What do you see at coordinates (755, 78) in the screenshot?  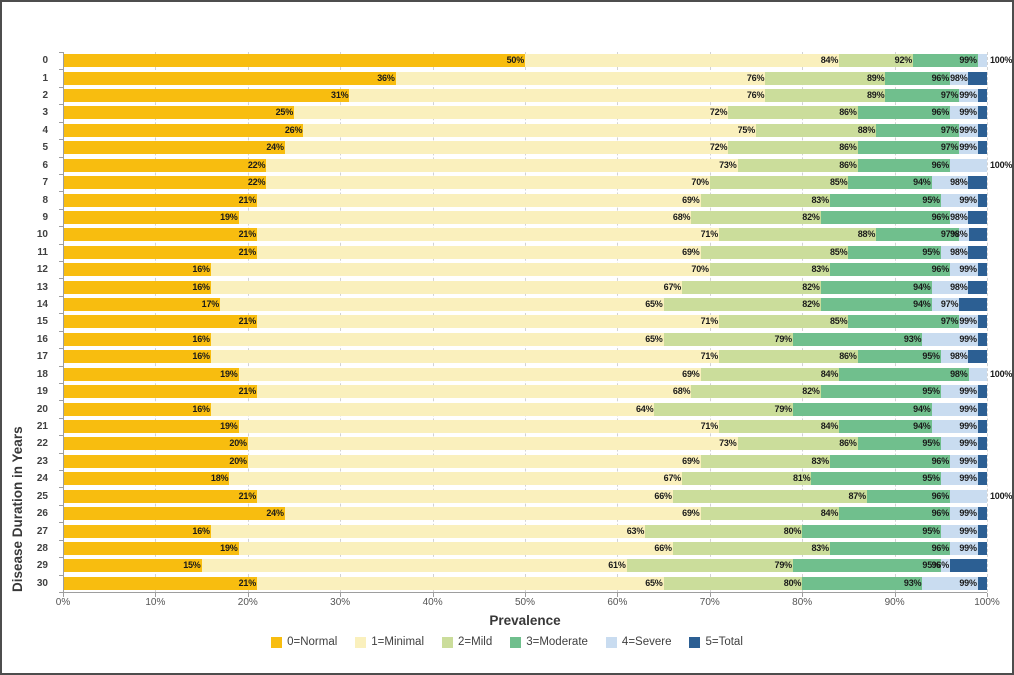 I see `value-label-minimal: 76%` at bounding box center [755, 78].